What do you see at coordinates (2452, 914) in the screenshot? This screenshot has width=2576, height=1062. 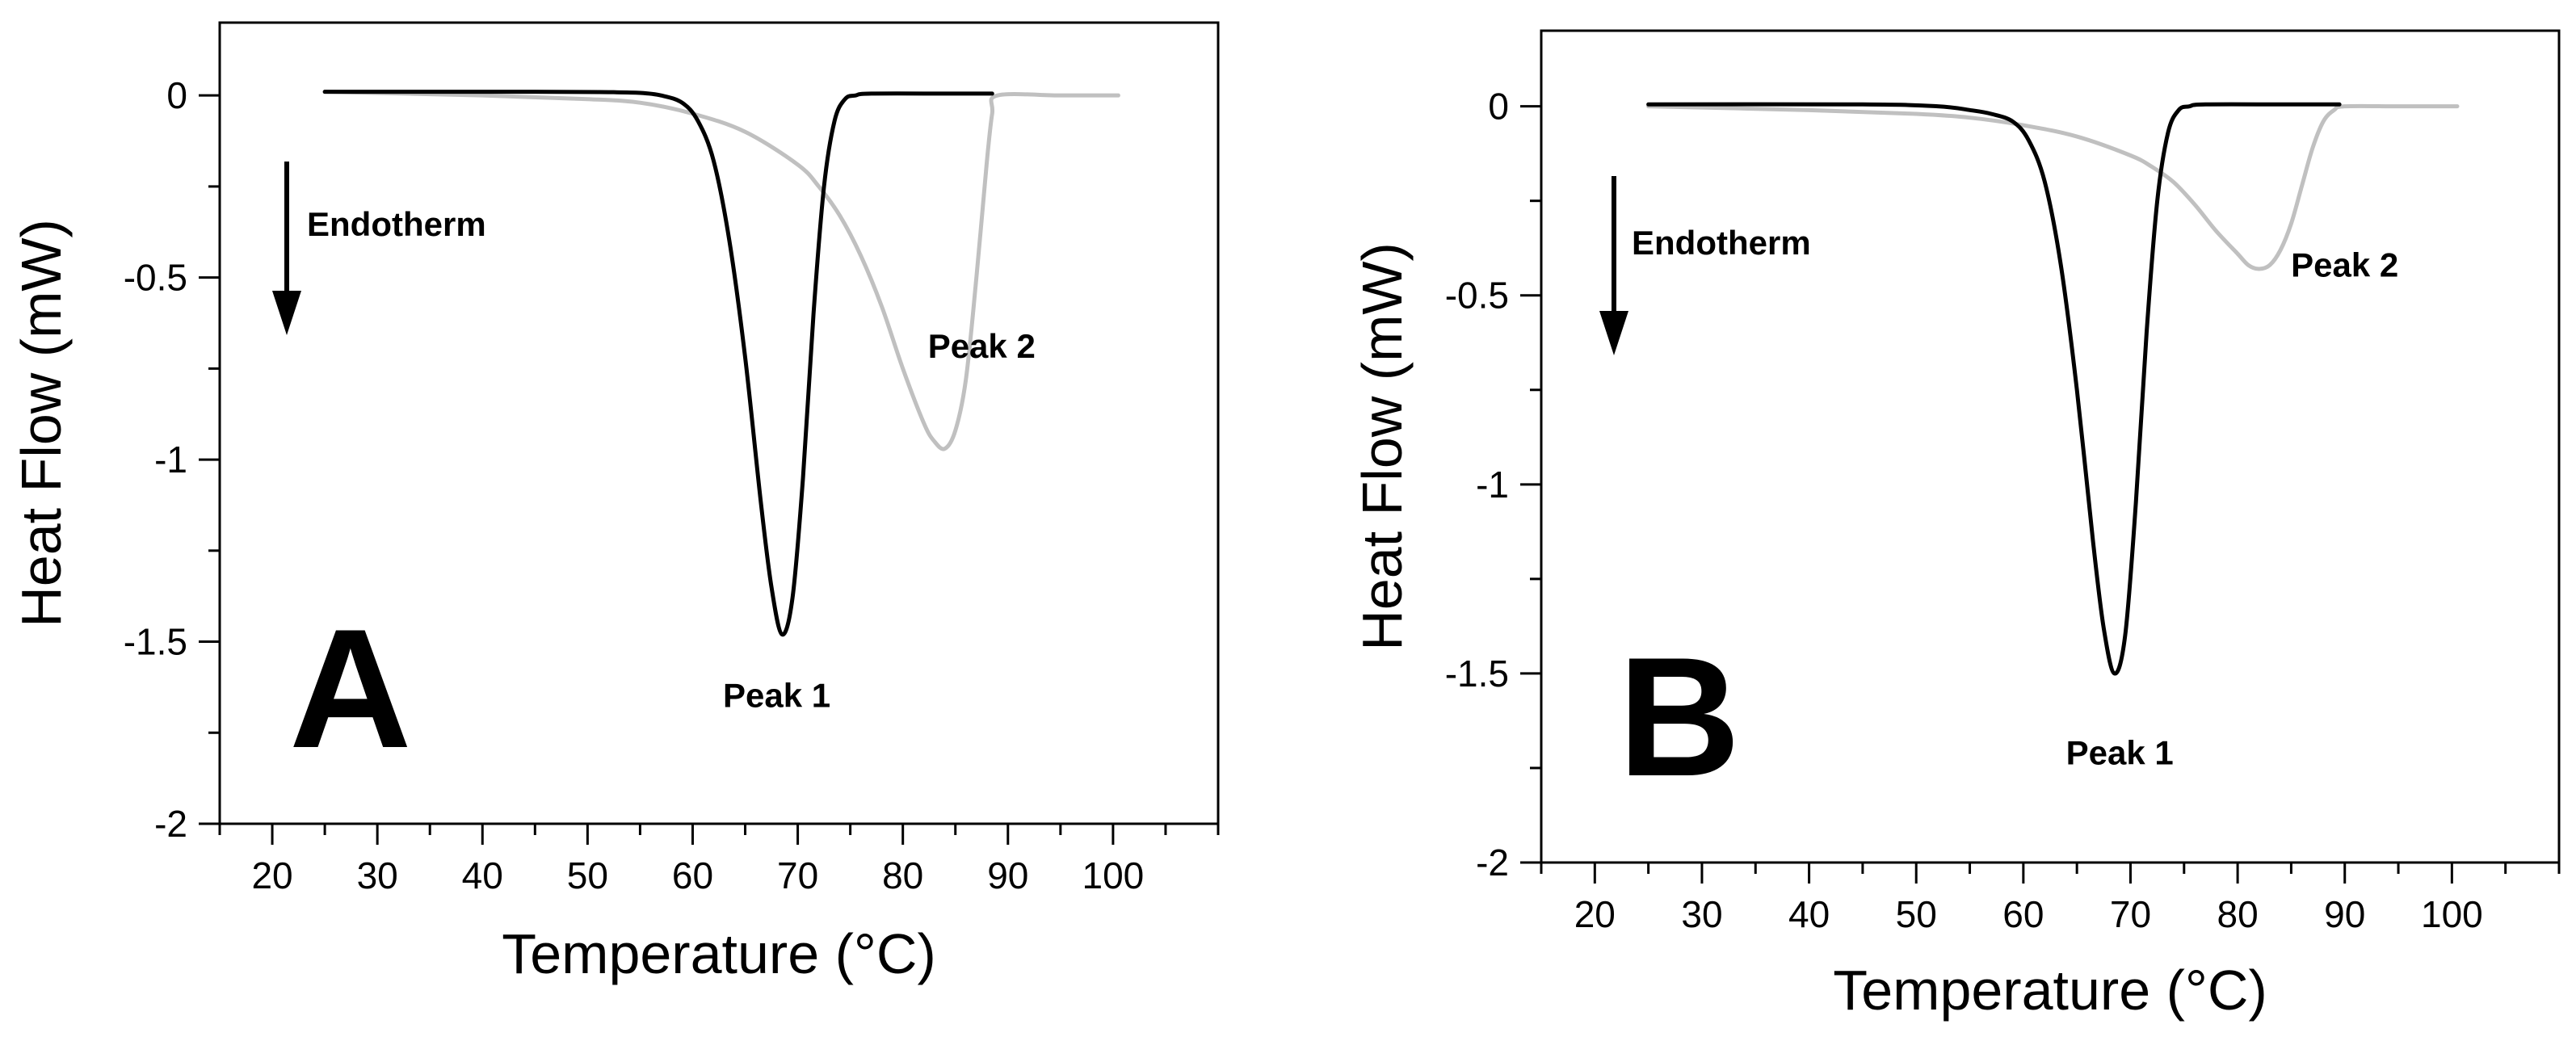 I see `panel-b-x-tick-label: 100` at bounding box center [2452, 914].